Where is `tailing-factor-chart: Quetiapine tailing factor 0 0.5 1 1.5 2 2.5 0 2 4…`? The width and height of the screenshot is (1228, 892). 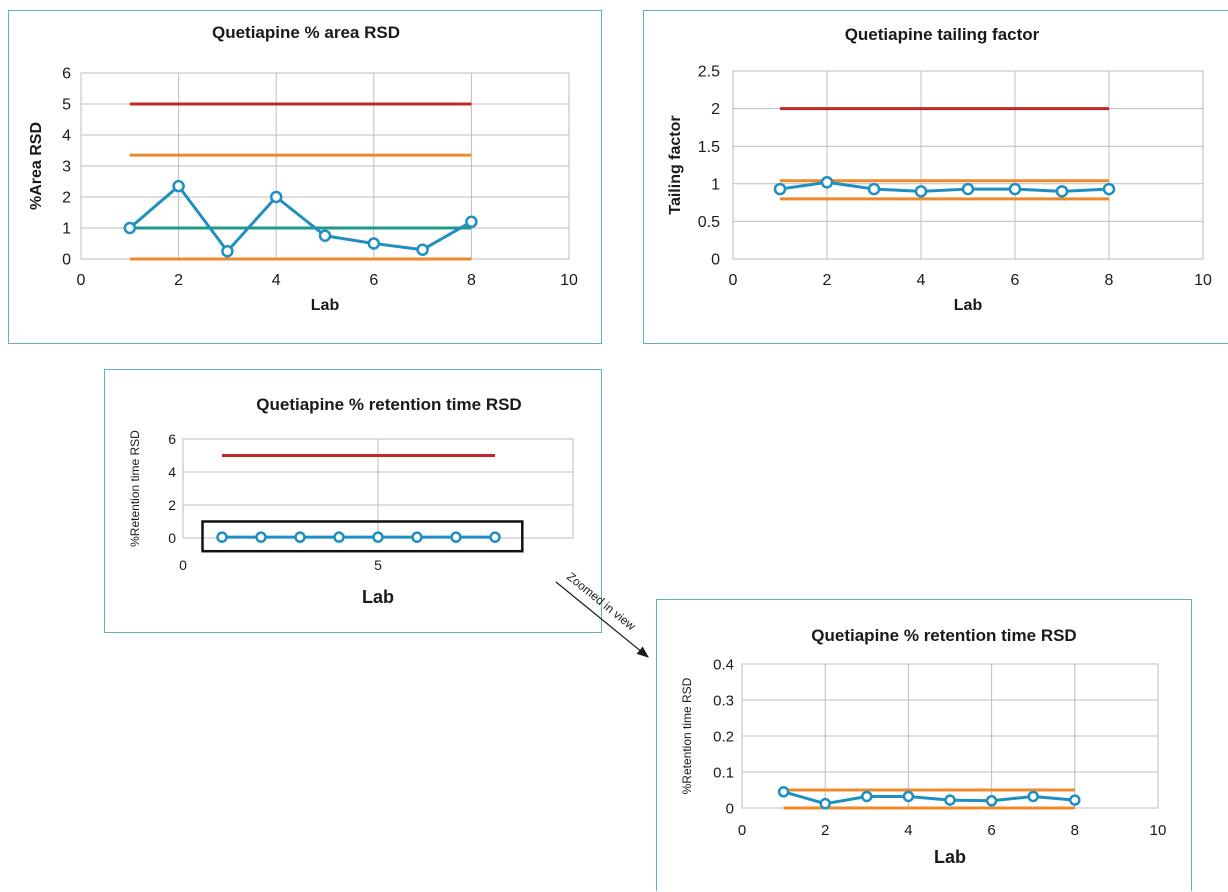
tailing-factor-chart: Quetiapine tailing factor 0 0.5 1 1.5 2 2.5 0 2 4… is located at coordinates (939, 169).